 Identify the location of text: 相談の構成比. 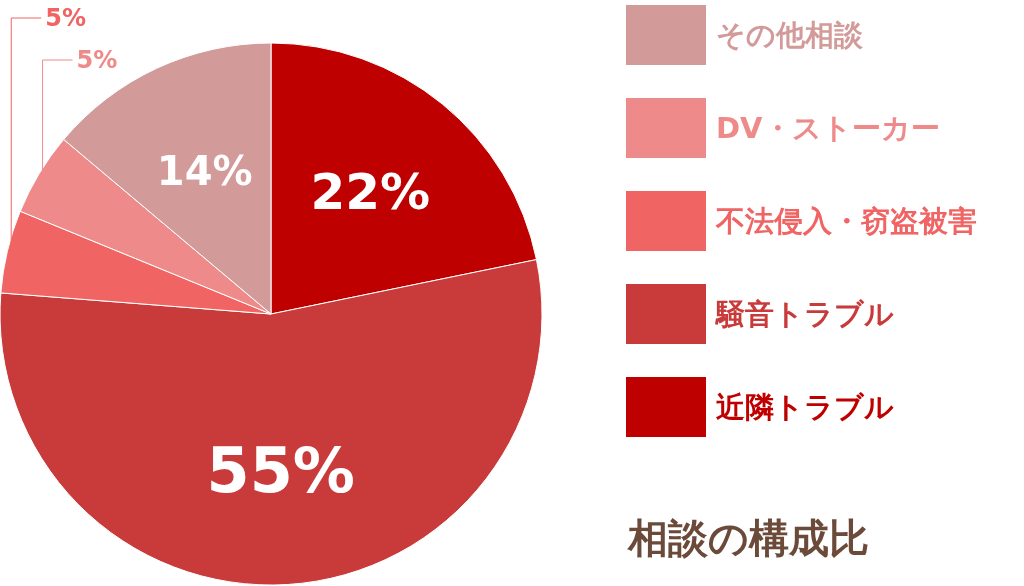
(748, 538).